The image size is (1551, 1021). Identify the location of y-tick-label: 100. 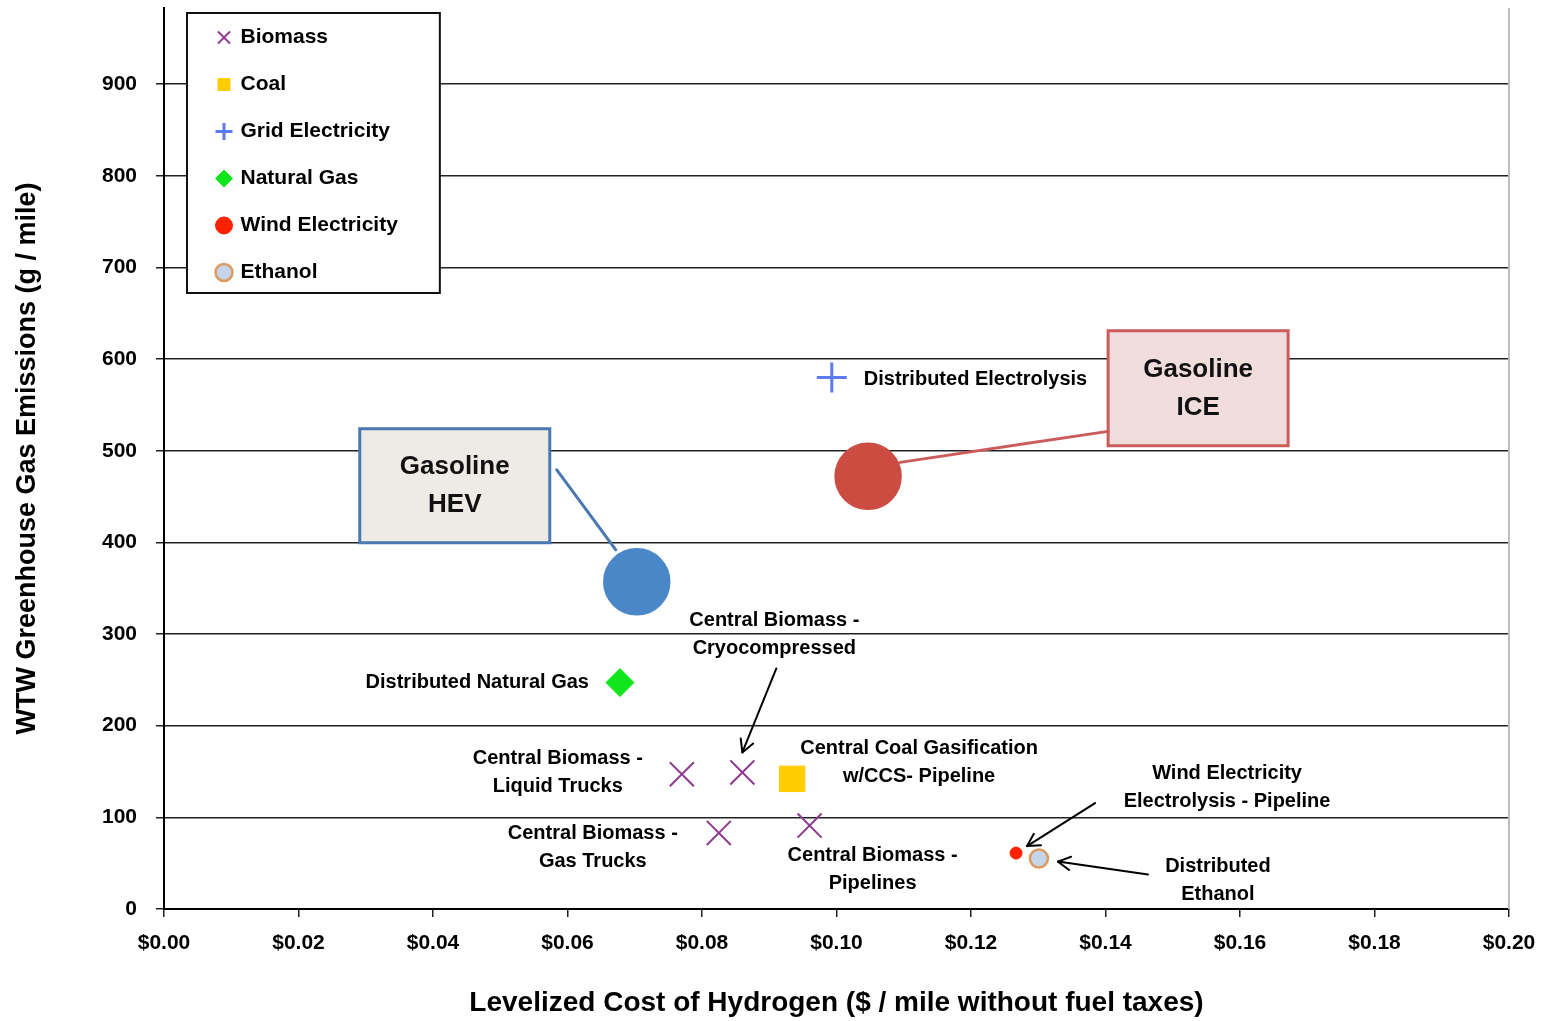
(119, 816).